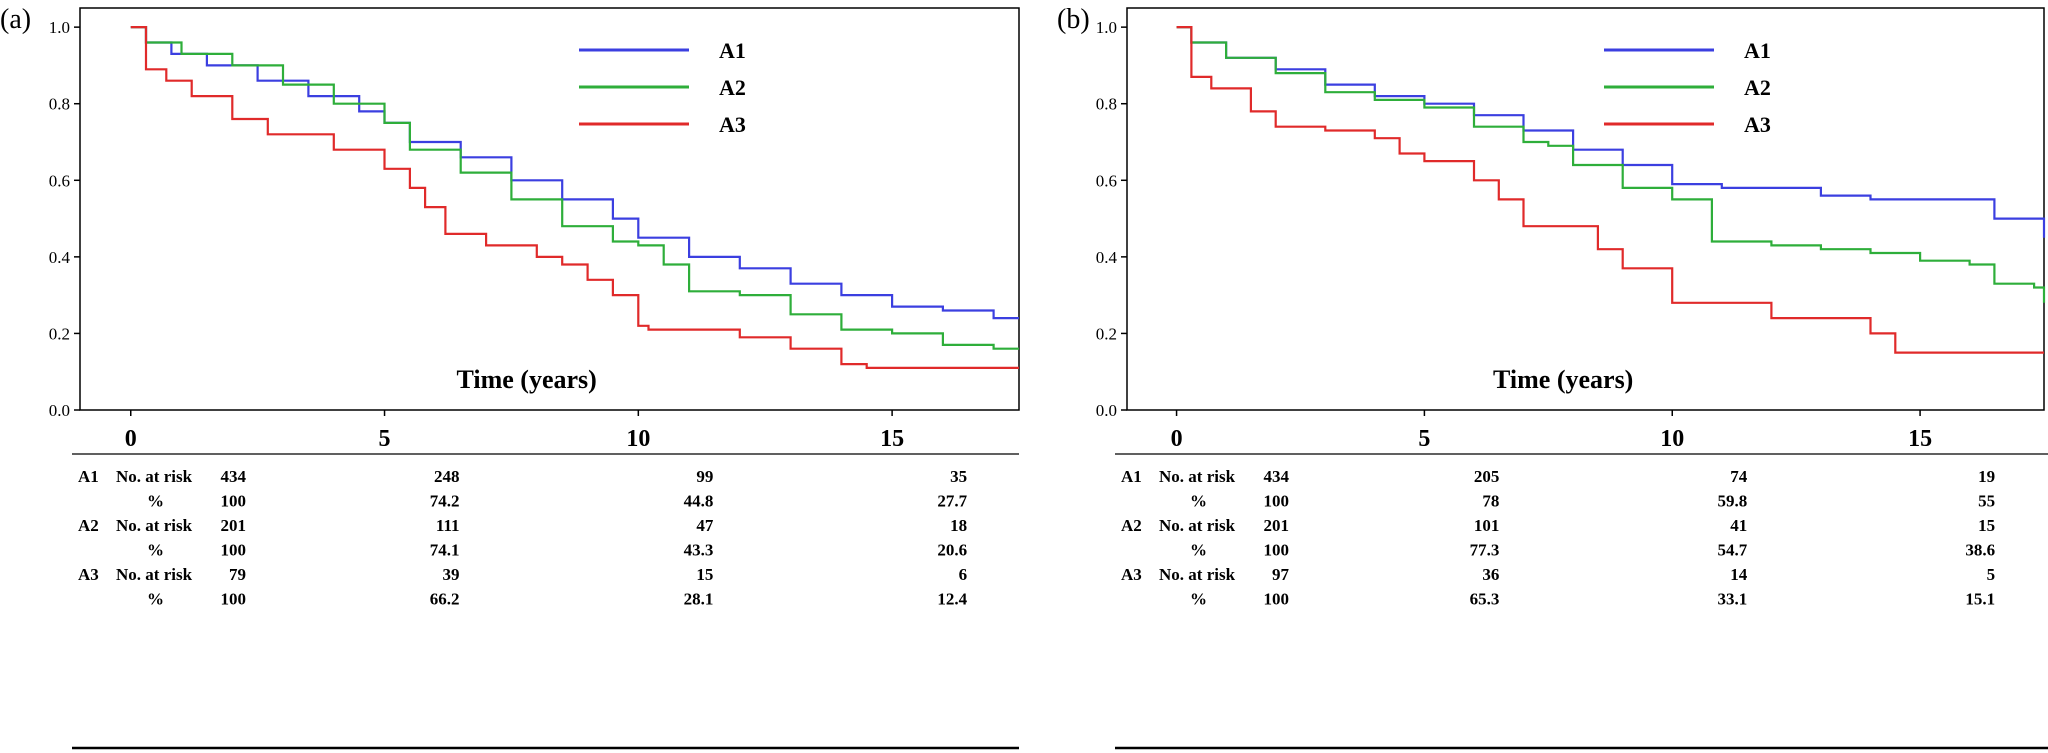 The image size is (2048, 753). What do you see at coordinates (1732, 501) in the screenshot?
I see `table-cell: 59.8` at bounding box center [1732, 501].